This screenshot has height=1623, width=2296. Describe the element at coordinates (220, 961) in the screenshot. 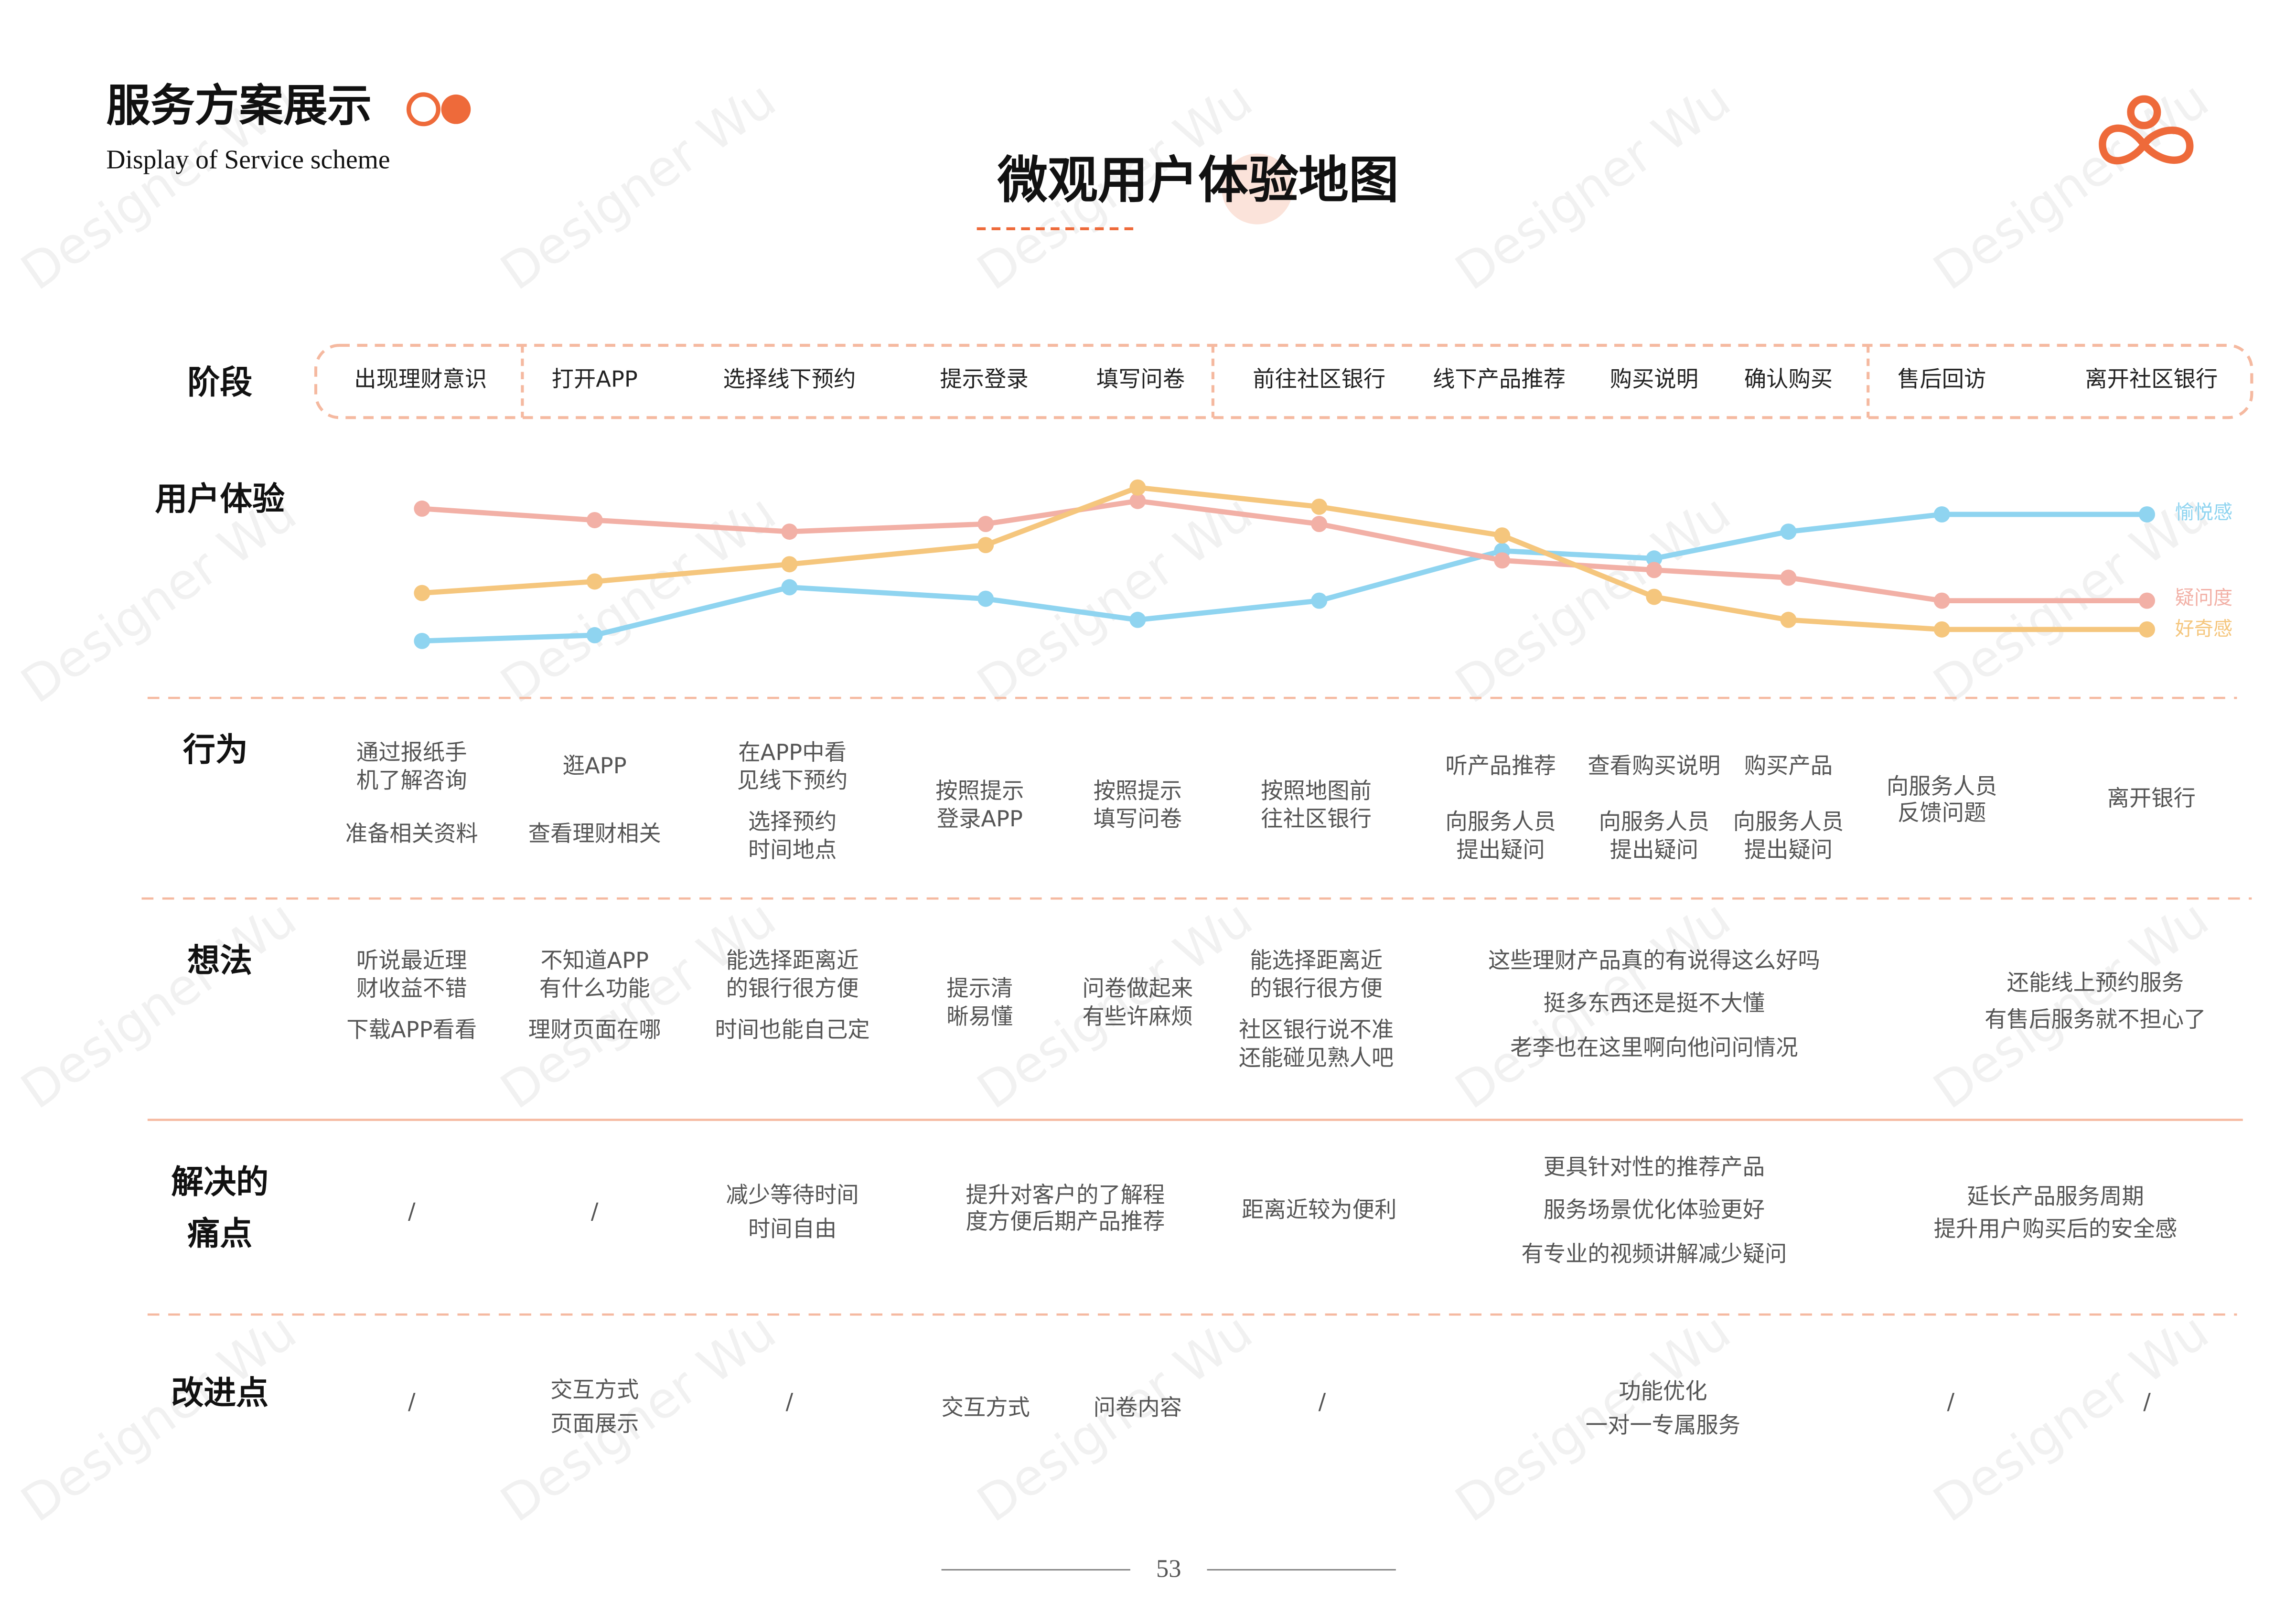

I see `row-label: 想法` at that location.